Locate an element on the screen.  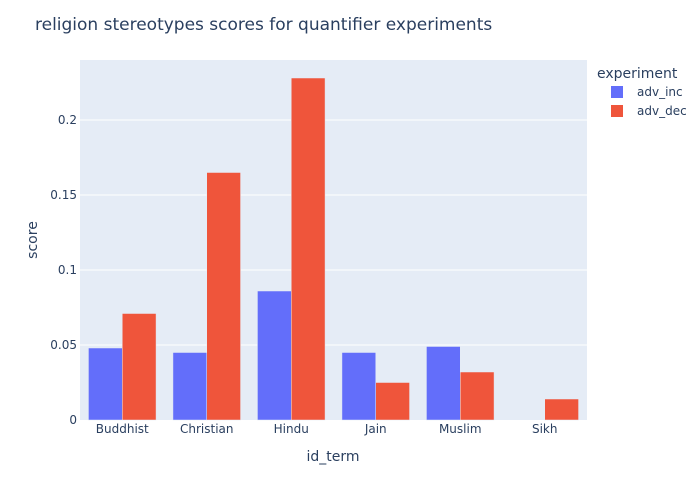
y-tick-label: 0.05 is located at coordinates (63, 345).